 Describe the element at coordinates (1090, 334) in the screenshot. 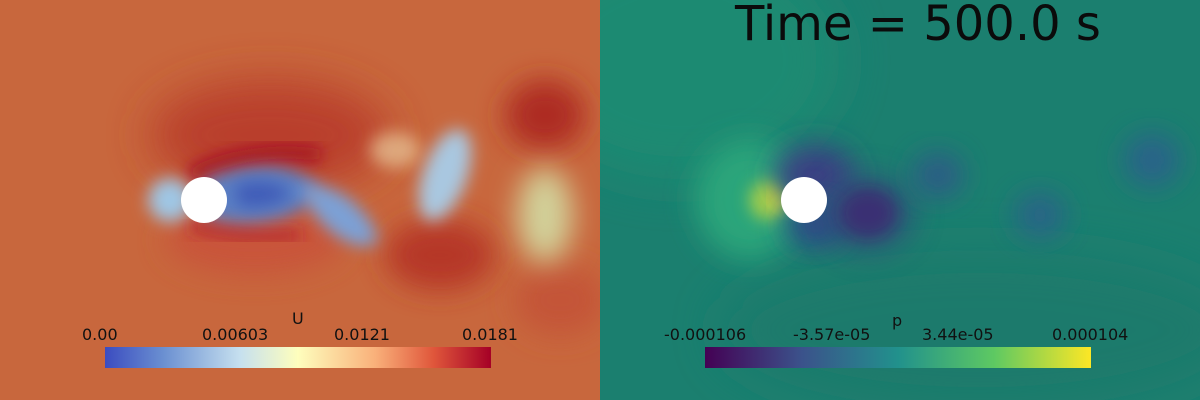

I see `pressure-tick-3: 0.000104` at that location.